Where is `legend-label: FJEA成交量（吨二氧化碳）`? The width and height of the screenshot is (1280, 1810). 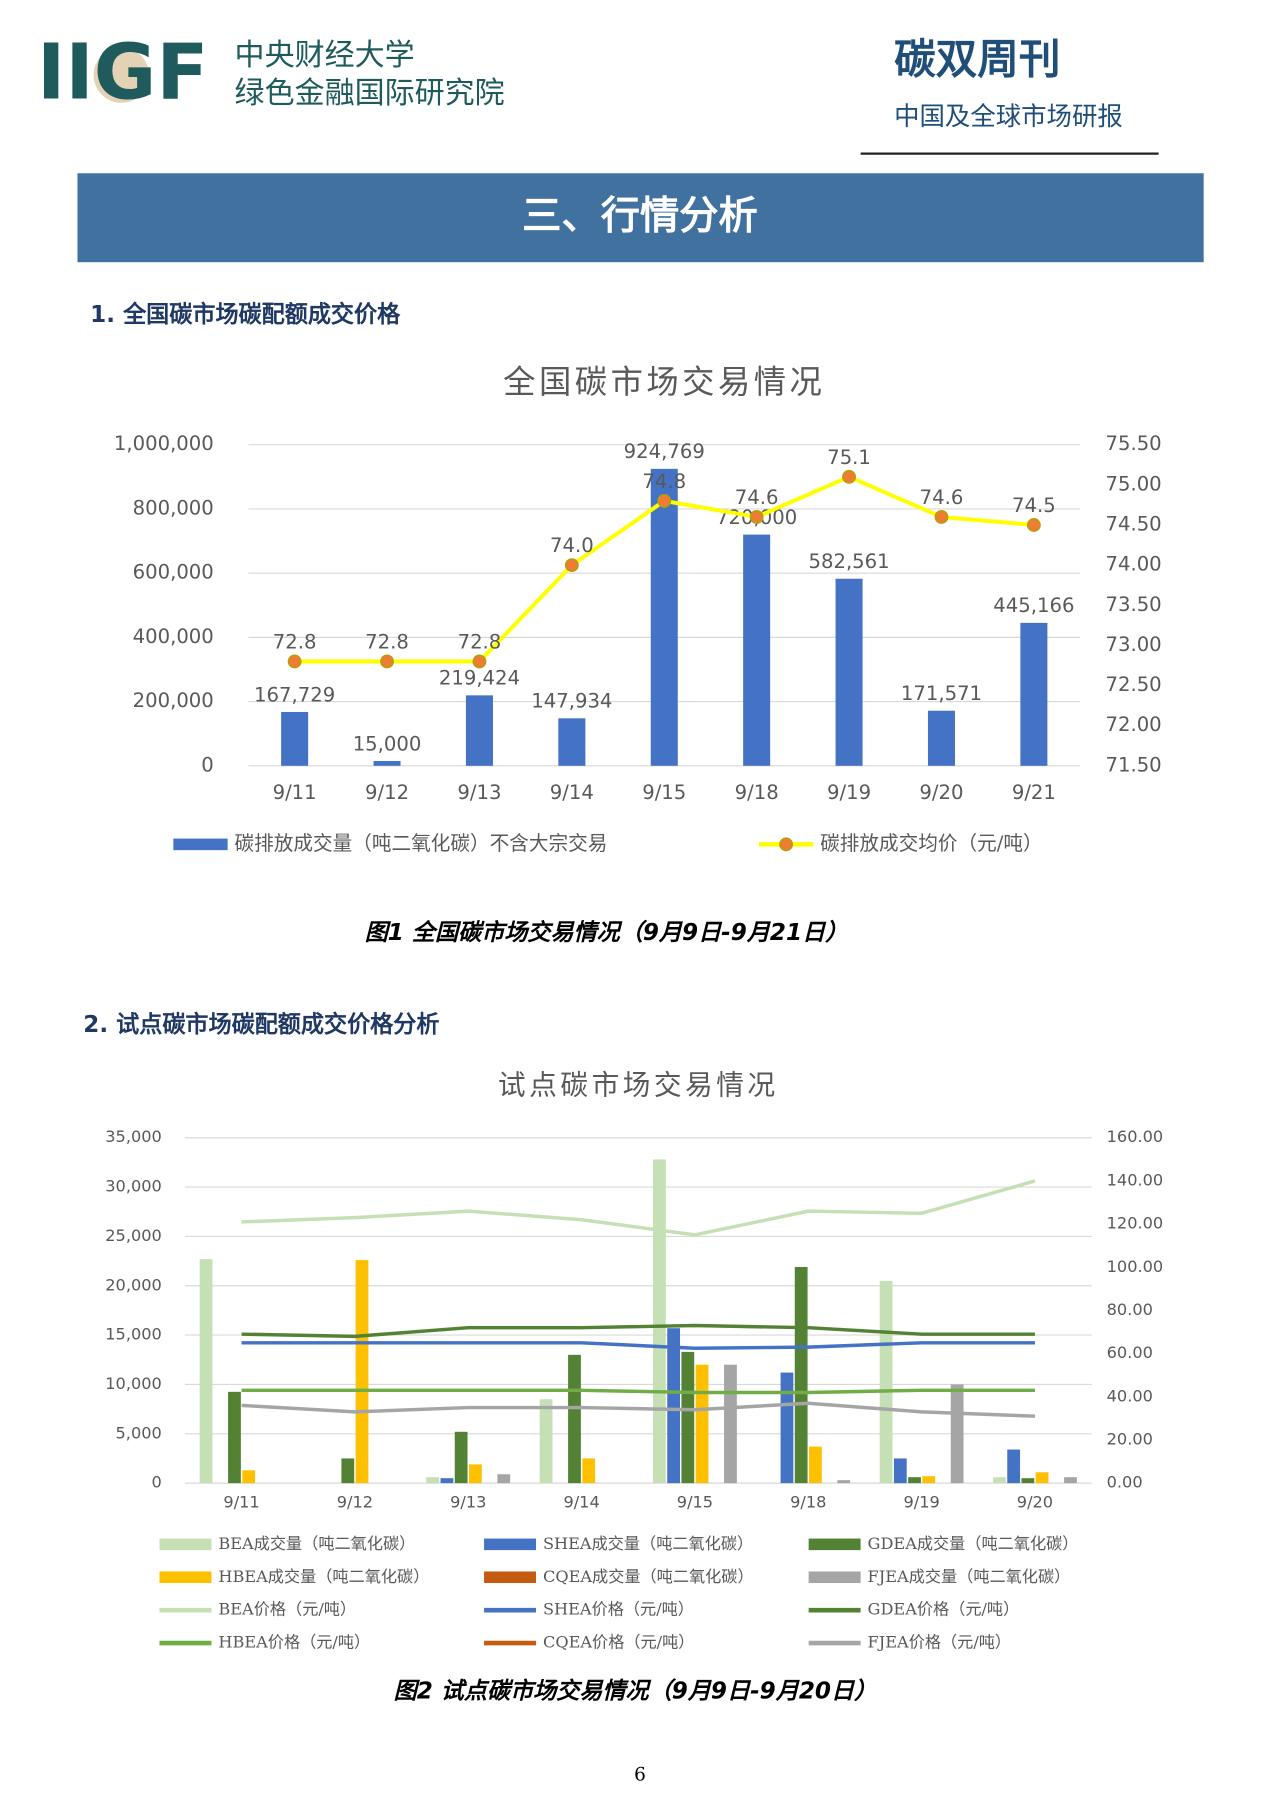
legend-label: FJEA成交量（吨二氧化碳） is located at coordinates (969, 1576).